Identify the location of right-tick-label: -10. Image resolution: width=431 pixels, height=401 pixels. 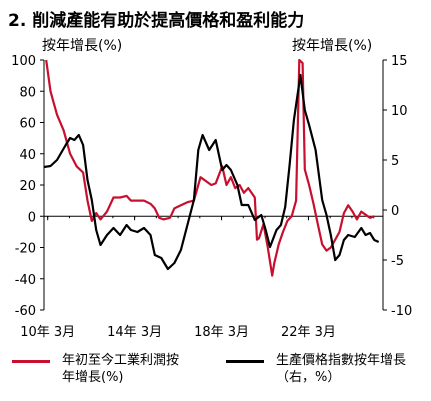
(401, 311).